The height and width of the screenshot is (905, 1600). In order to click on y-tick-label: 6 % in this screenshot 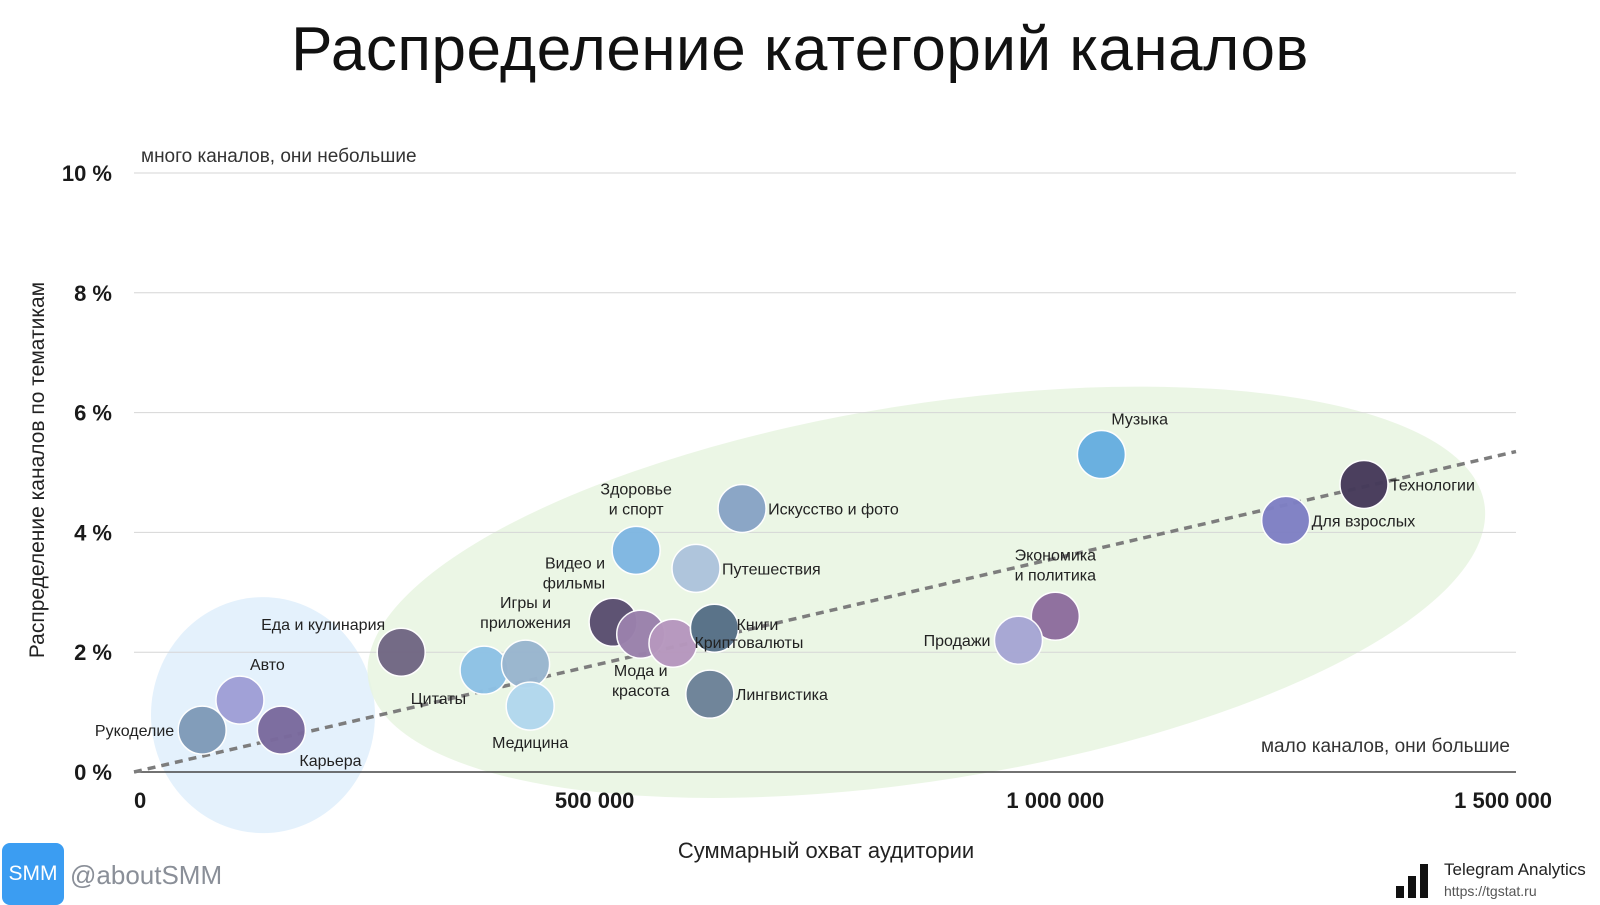, I will do `click(93, 413)`.